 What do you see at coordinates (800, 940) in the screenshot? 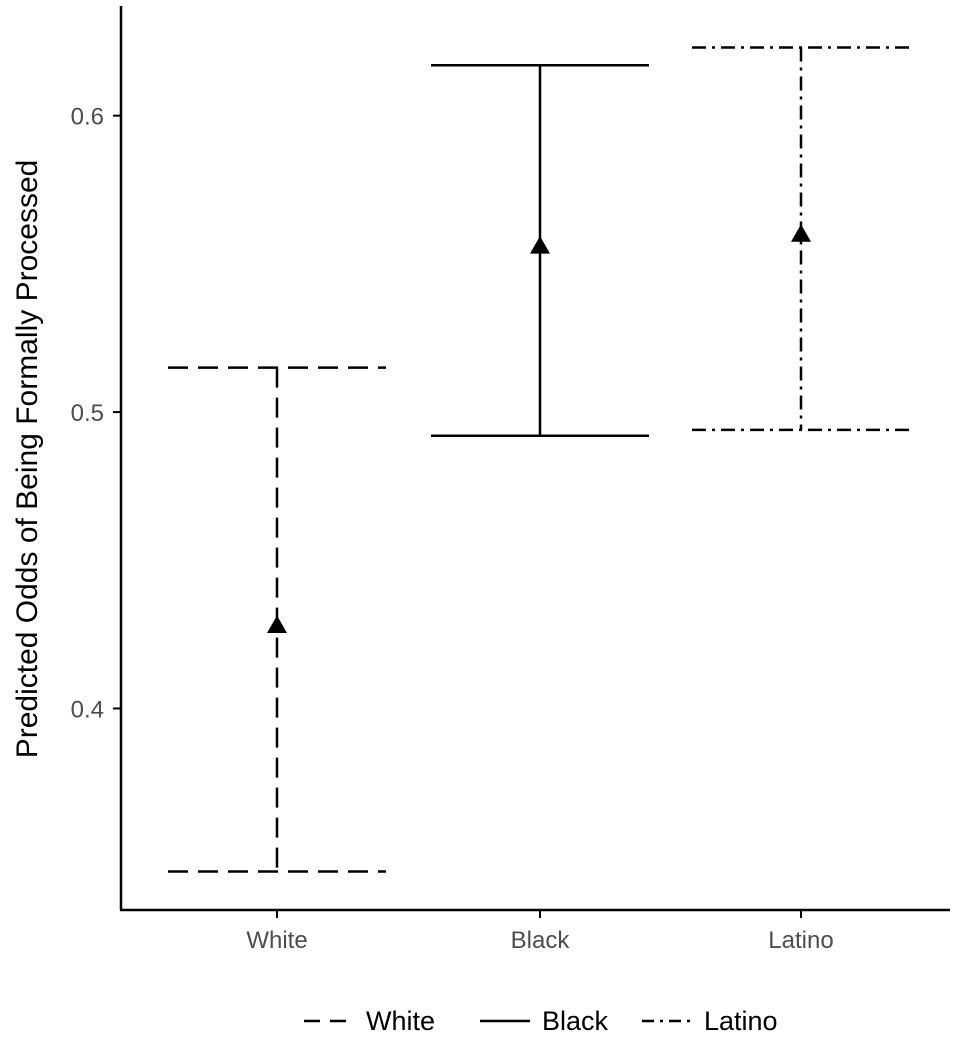
I see `x-tick-label: Latino` at bounding box center [800, 940].